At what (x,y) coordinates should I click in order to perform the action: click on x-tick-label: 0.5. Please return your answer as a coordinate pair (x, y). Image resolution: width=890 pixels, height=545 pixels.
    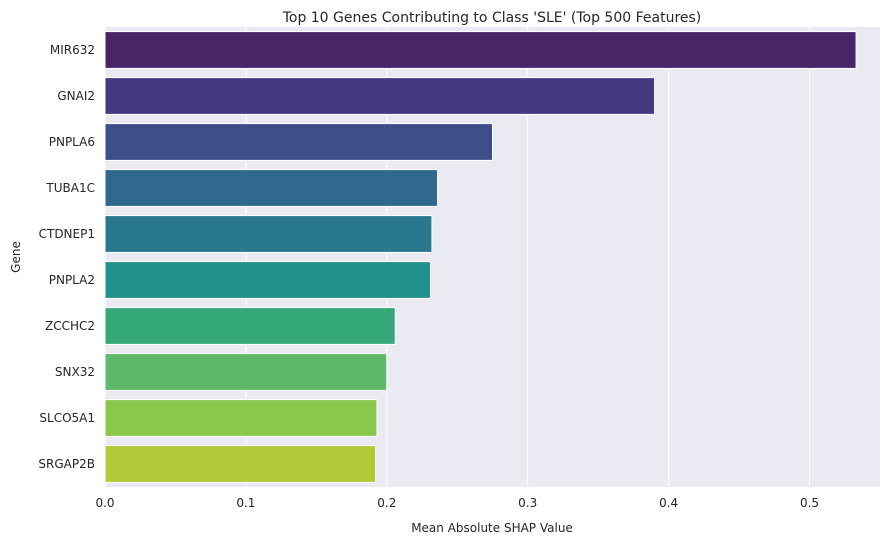
    Looking at the image, I should click on (809, 503).